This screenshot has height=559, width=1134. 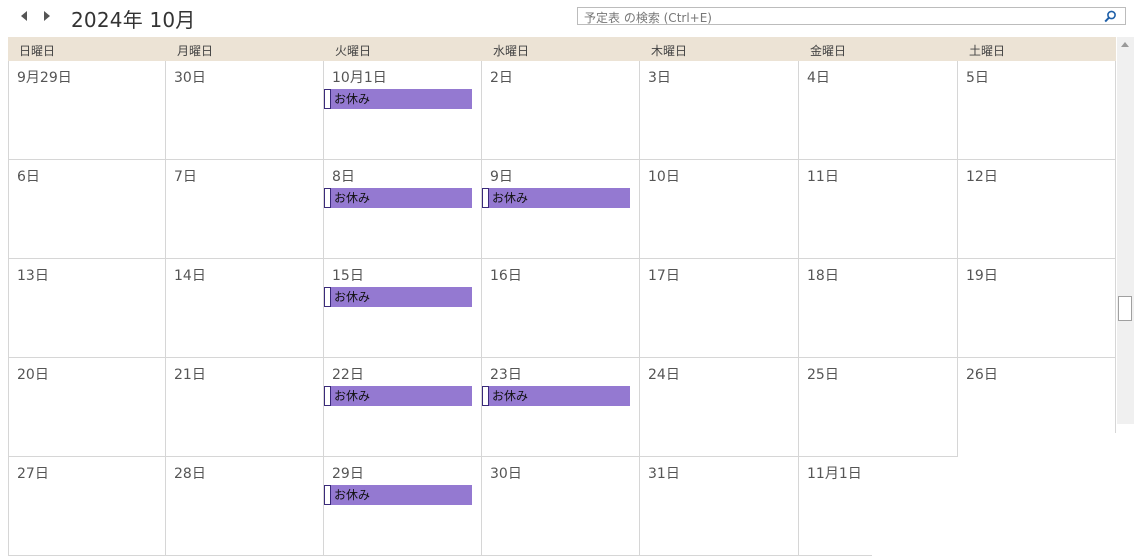 What do you see at coordinates (567, 17) in the screenshot?
I see `calendar-toolbar: 2024年 10月 予定表 の検索 (Ctrl+E)` at bounding box center [567, 17].